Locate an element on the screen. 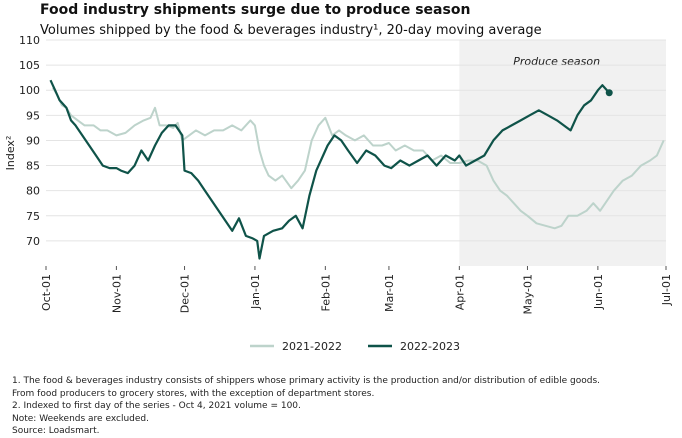  y-tick-label: 110 is located at coordinates (29, 40).